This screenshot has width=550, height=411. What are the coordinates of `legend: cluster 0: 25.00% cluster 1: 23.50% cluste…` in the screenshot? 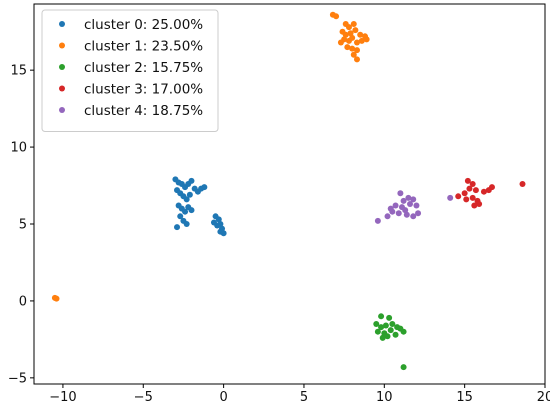 It's located at (130, 70).